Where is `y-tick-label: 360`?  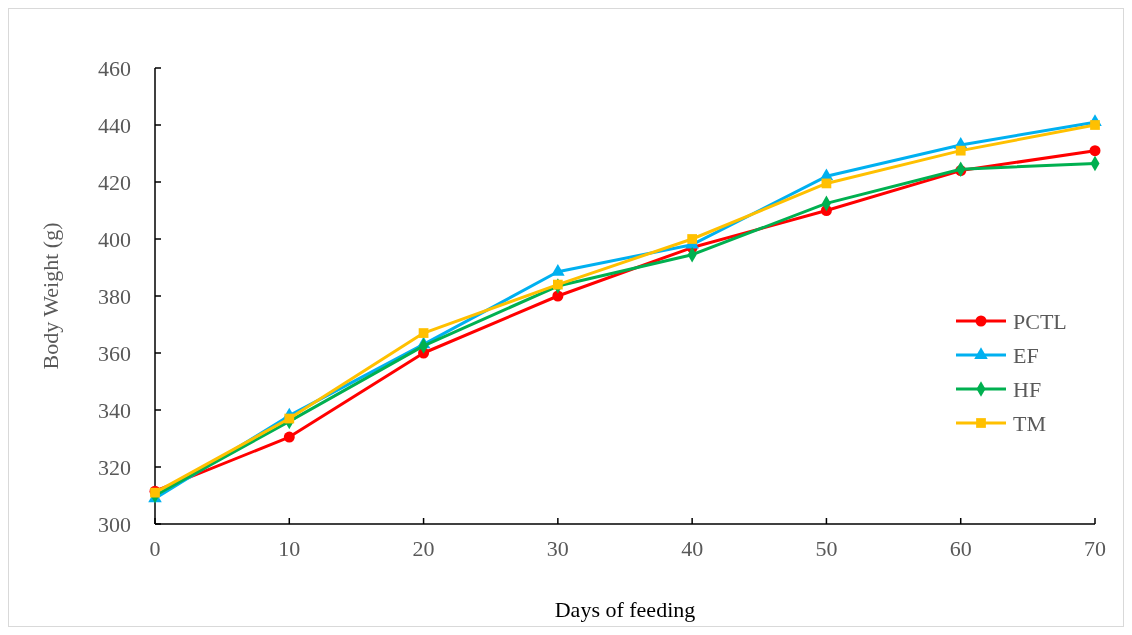
y-tick-label: 360 is located at coordinates (114, 353).